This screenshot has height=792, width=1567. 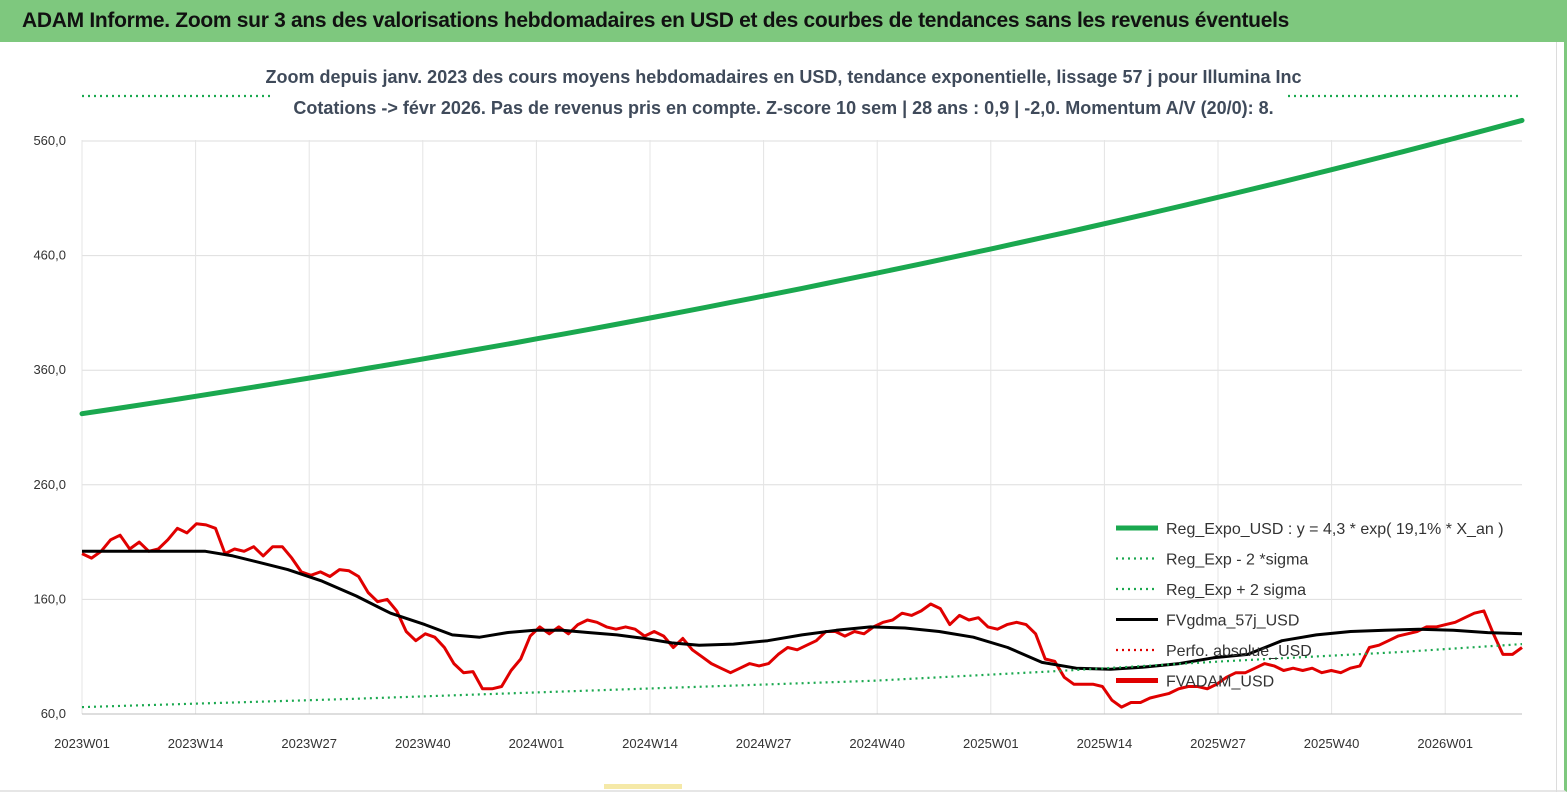 I want to click on x-tick-label: 2023W01, so click(x=82, y=743).